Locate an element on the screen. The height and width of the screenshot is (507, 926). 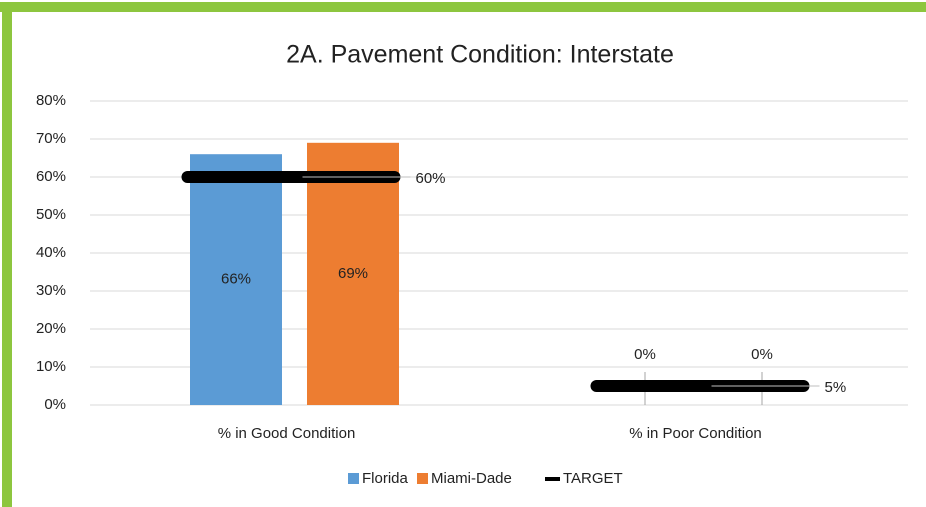
frame-top is located at coordinates (463, 7).